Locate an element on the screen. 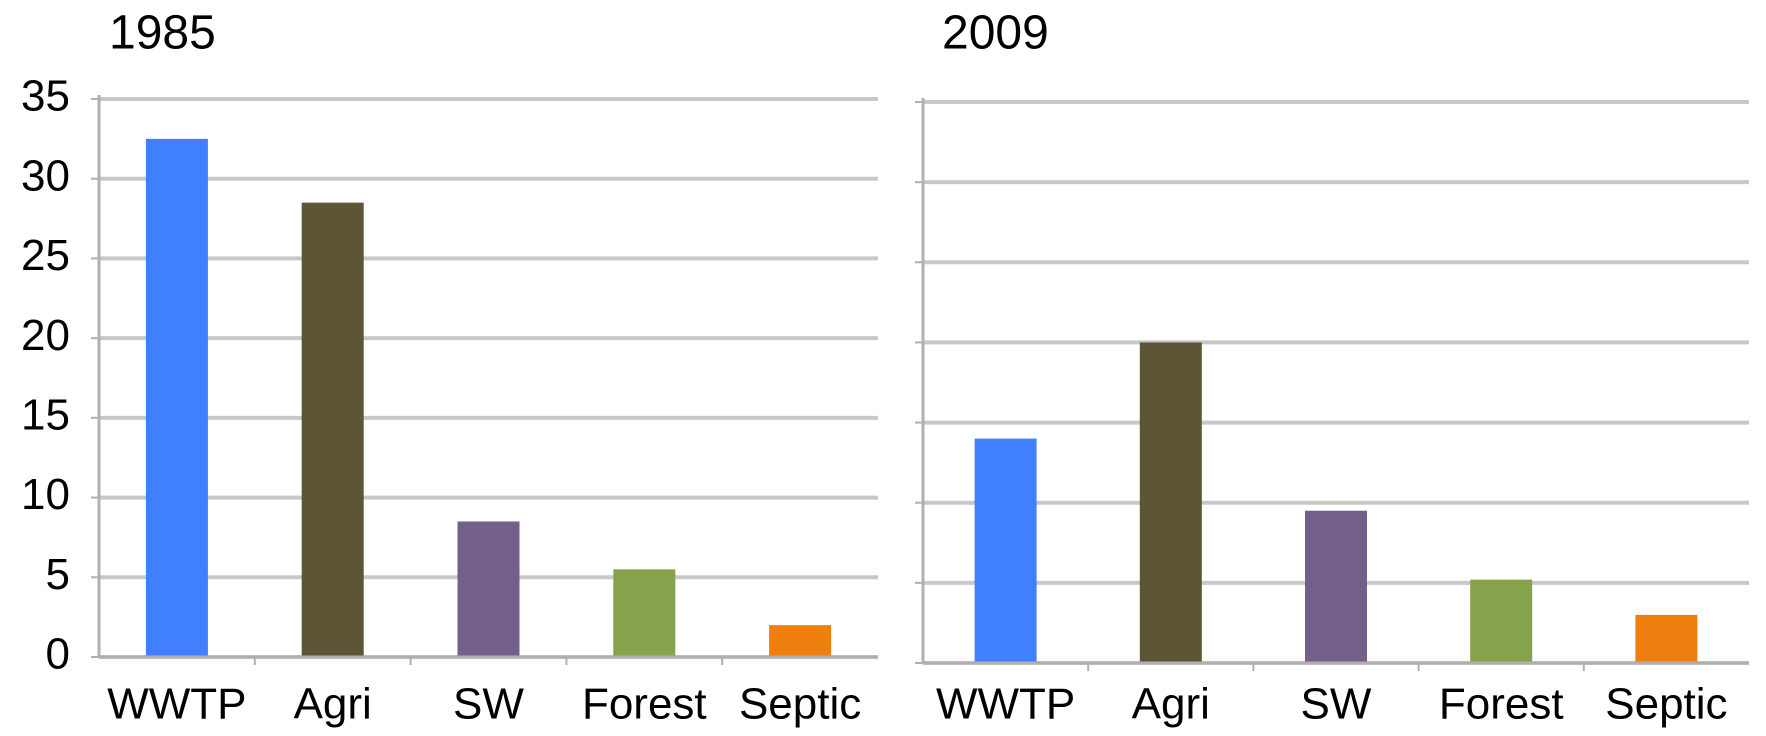 This screenshot has width=1766, height=736. chart-title: 1985 is located at coordinates (162, 33).